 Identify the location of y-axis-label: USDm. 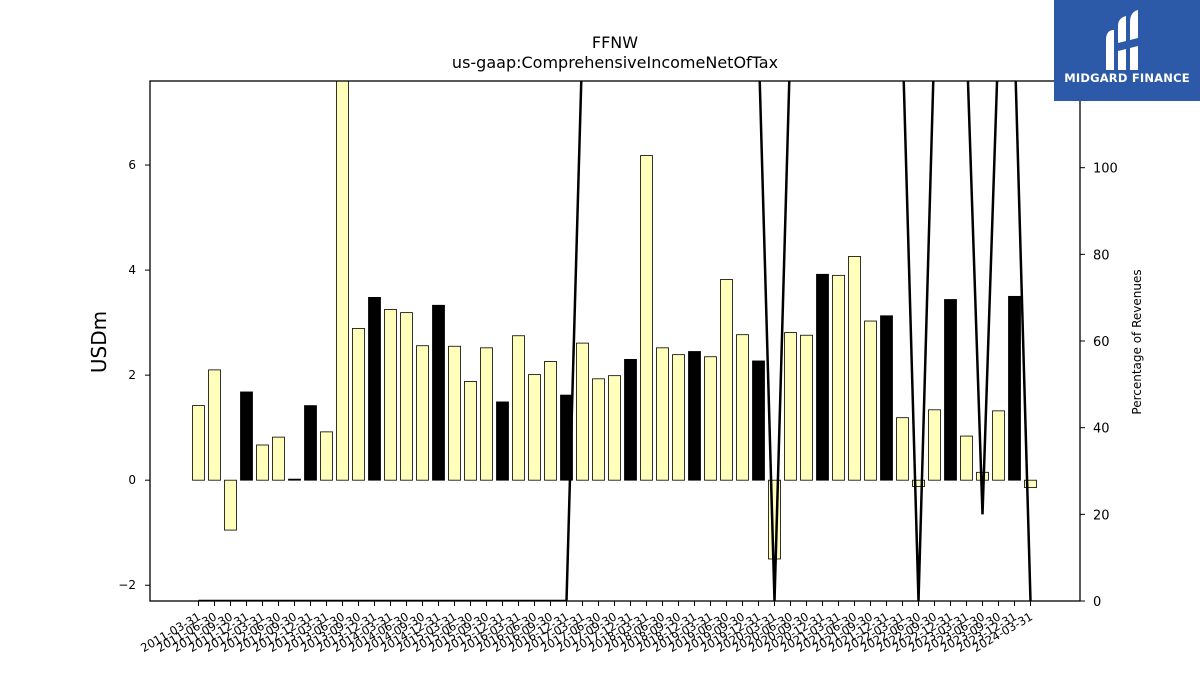
(99, 342).